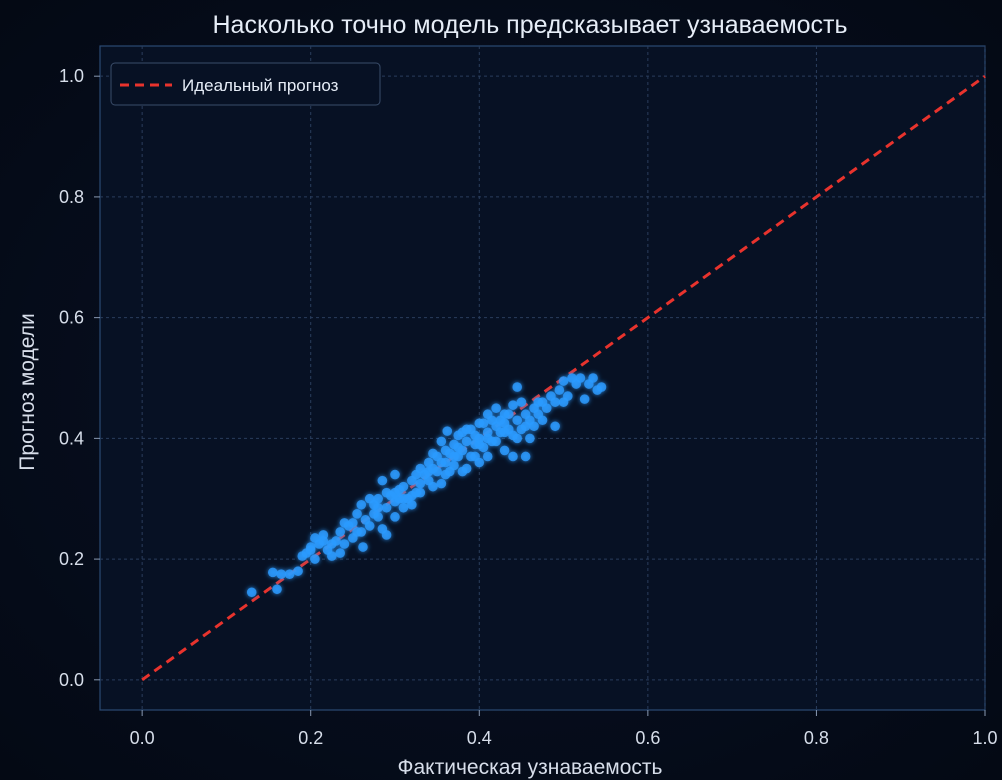 The width and height of the screenshot is (1002, 780). I want to click on y-tick-label: 0.4, so click(71, 438).